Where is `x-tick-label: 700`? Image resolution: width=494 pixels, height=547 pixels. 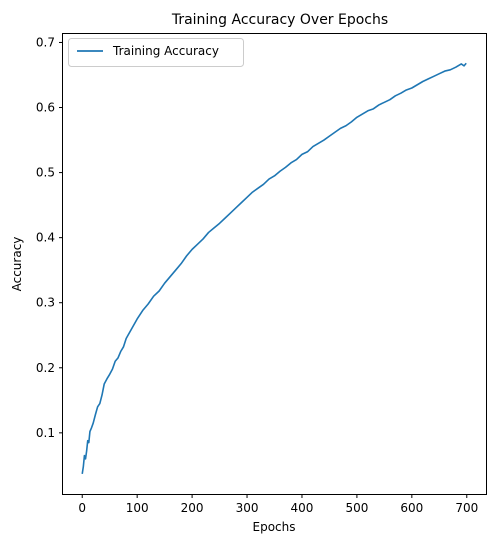 x-tick-label: 700 is located at coordinates (466, 508).